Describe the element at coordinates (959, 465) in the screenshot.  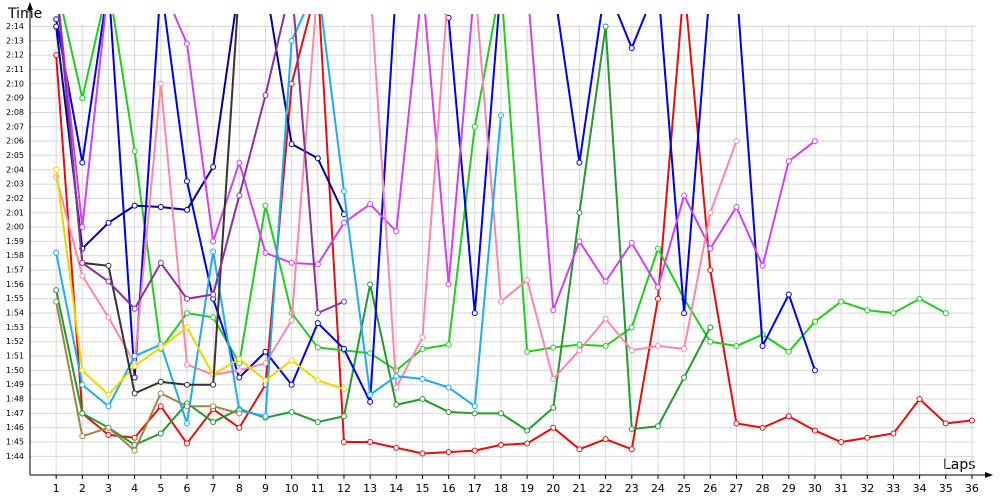
I see `x-axis-label: Laps` at that location.